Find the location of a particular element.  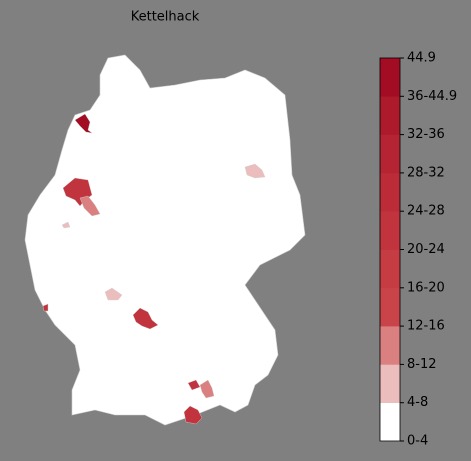

colorbar-label: 32-36 is located at coordinates (426, 134).